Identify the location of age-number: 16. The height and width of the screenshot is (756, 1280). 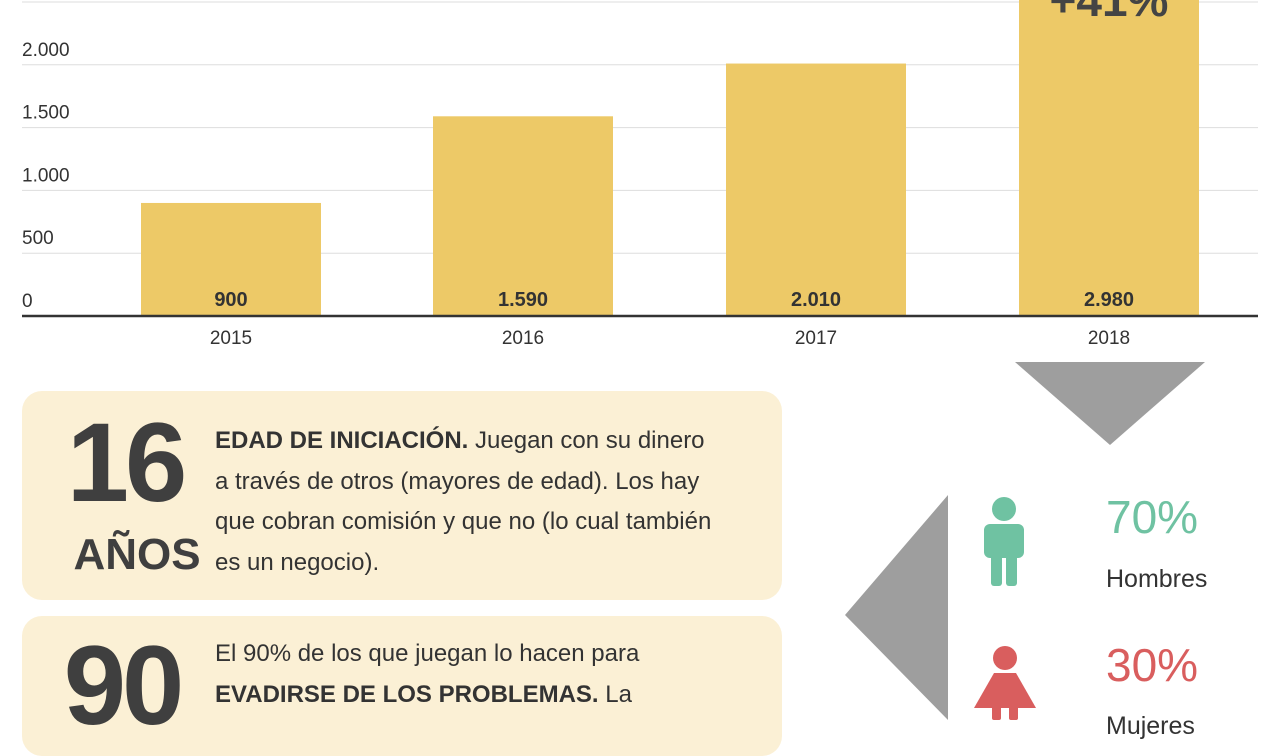
(127, 462).